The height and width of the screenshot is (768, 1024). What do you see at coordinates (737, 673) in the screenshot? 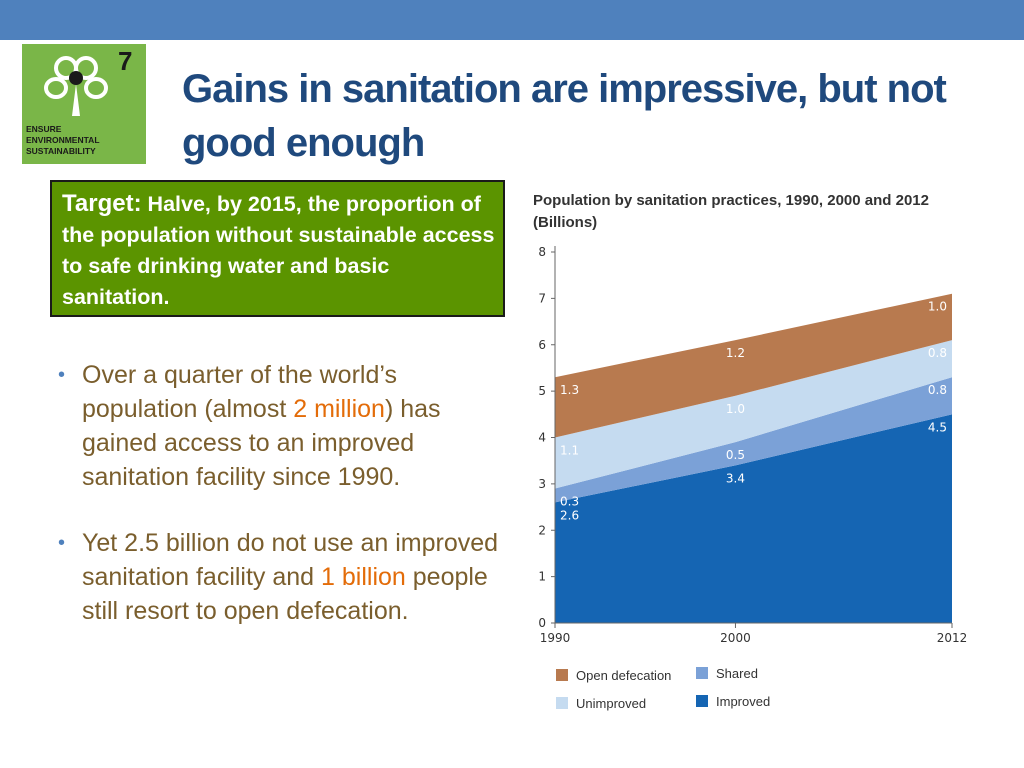
I see `legend-label: Shared` at bounding box center [737, 673].